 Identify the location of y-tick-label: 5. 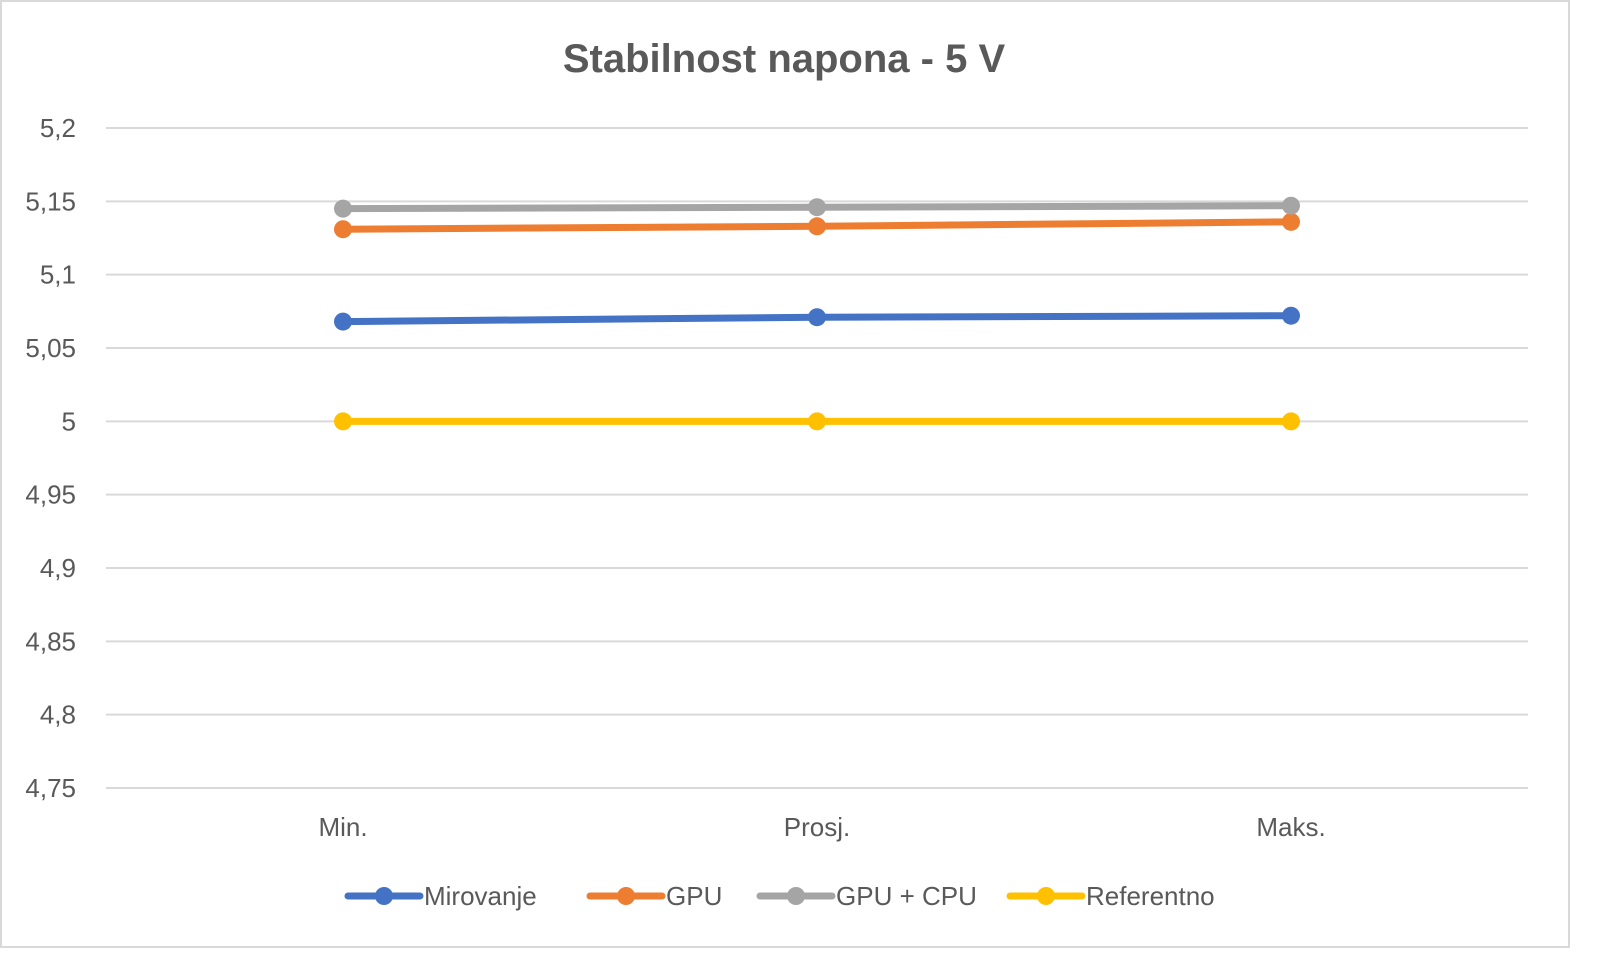
(69, 421).